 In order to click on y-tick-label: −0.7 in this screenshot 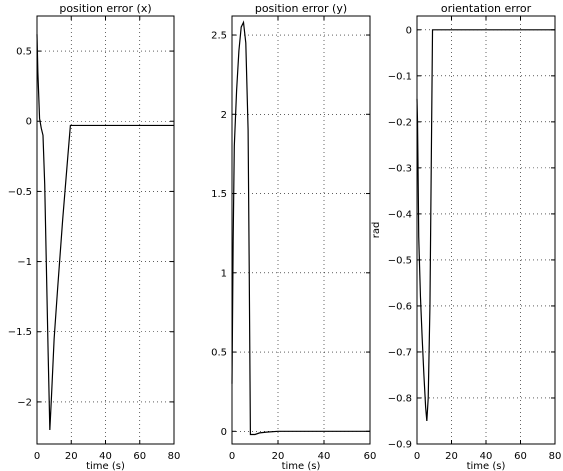, I will do `click(400, 352)`.